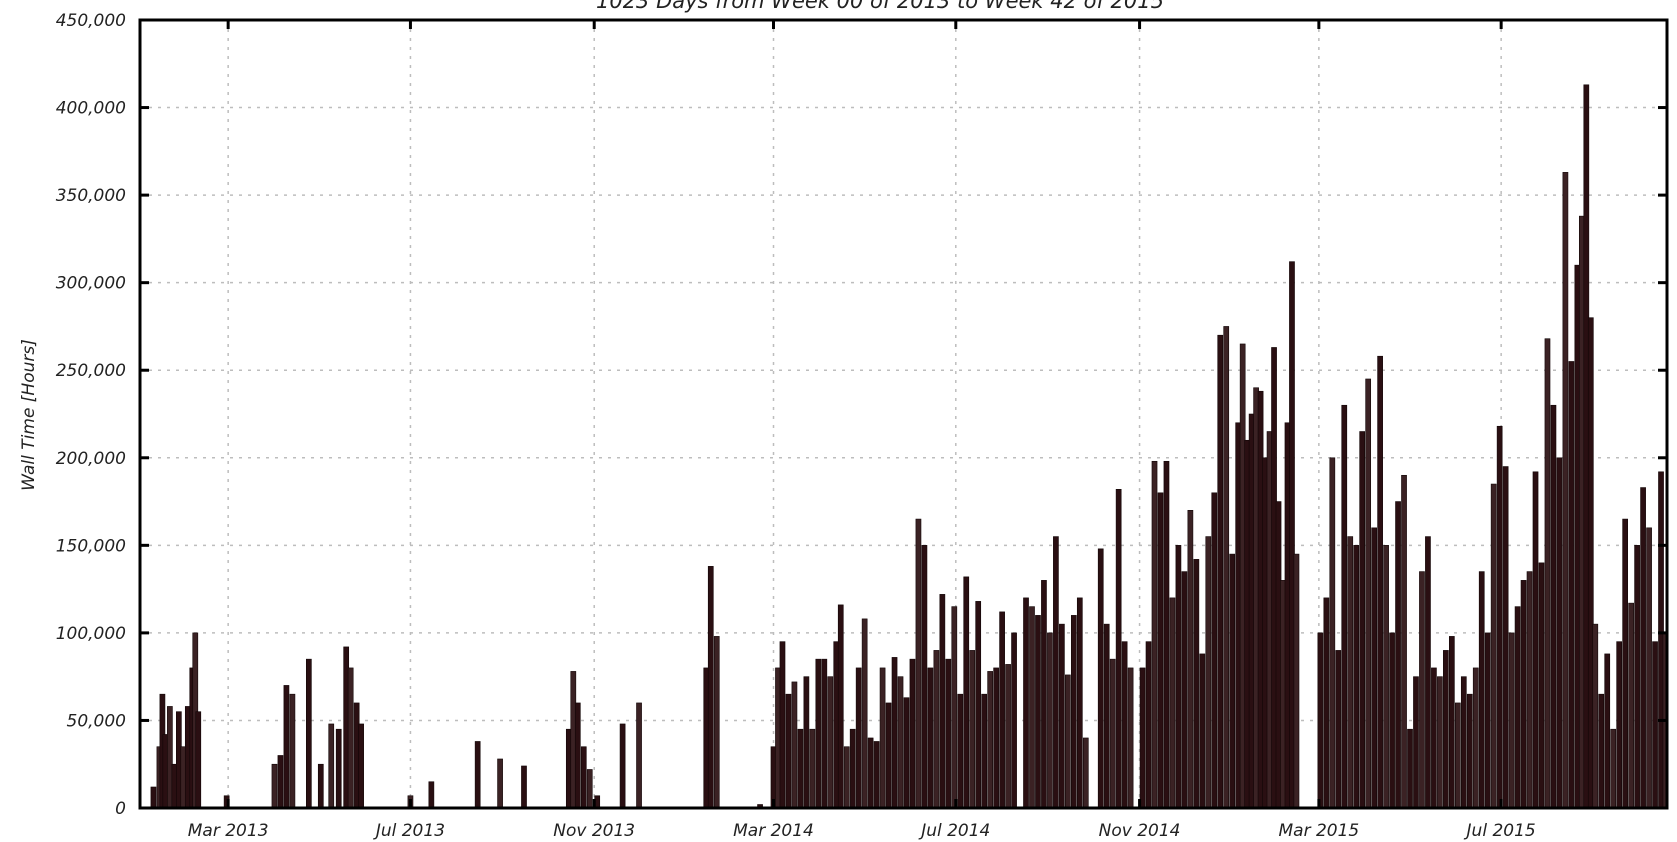 The height and width of the screenshot is (842, 1677). What do you see at coordinates (91, 371) in the screenshot?
I see `y-tick-label: 250,000` at bounding box center [91, 371].